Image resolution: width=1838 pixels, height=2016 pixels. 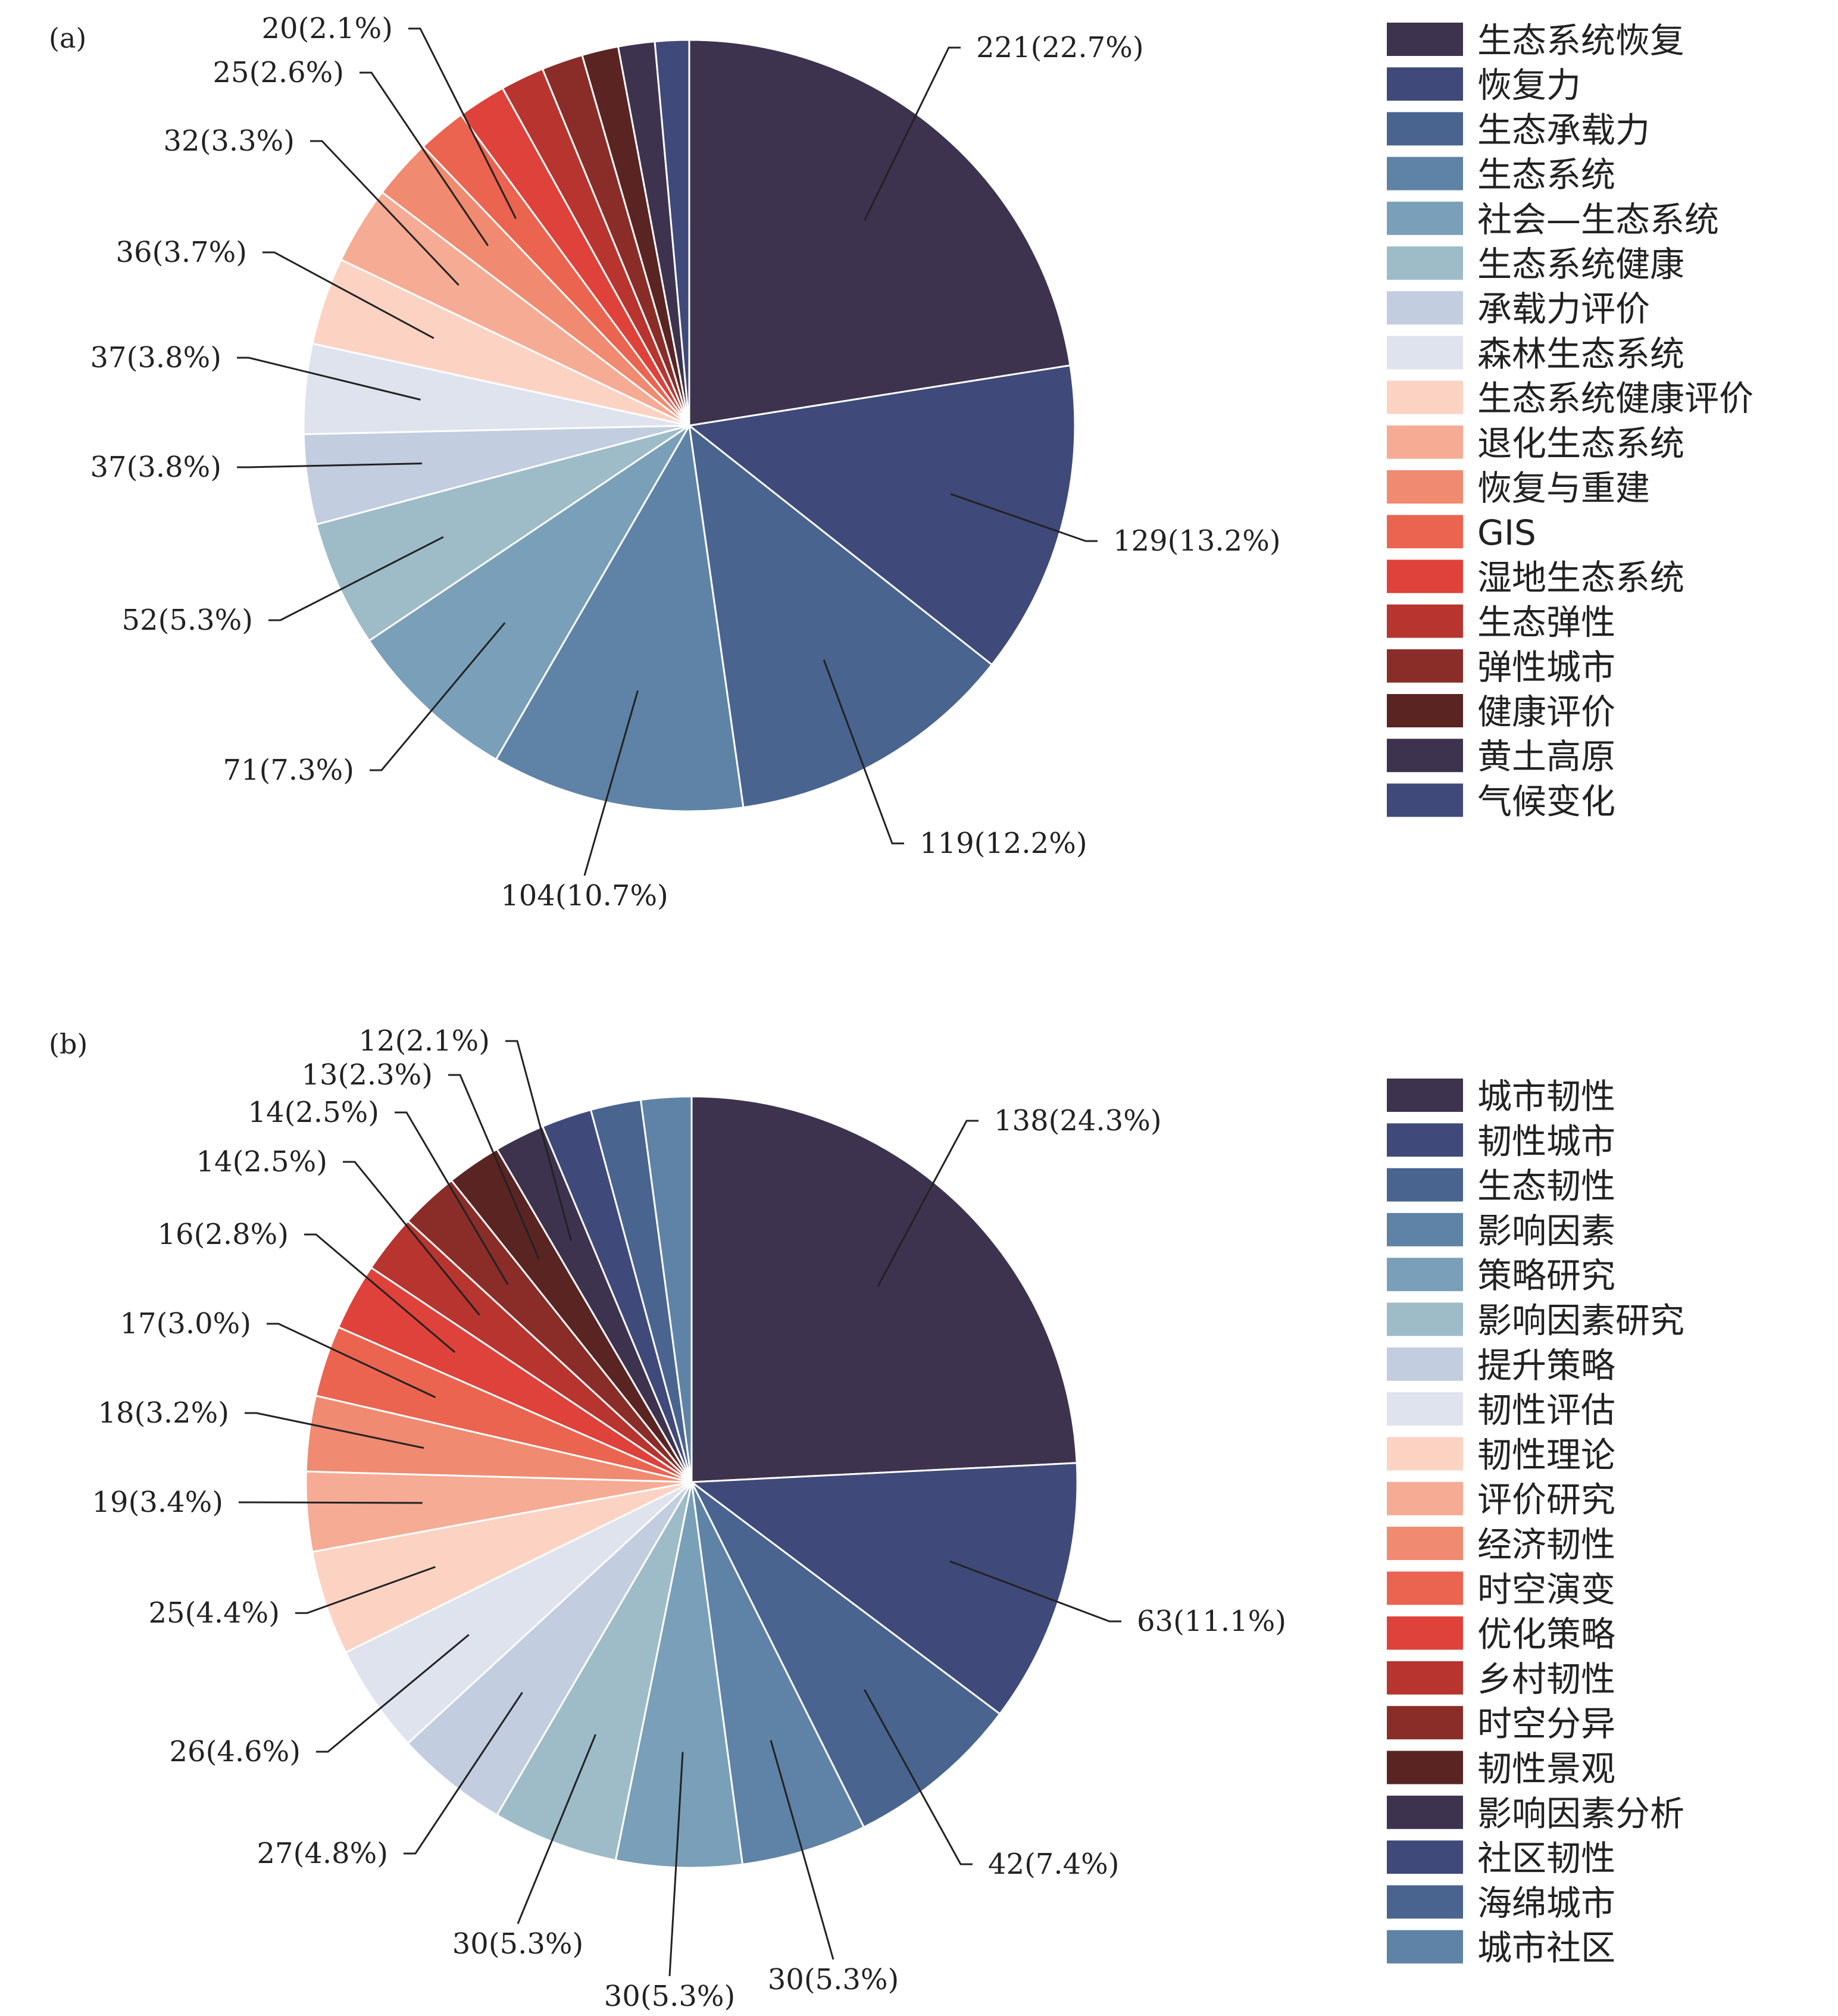 I want to click on slice-data-label: 36(3.7%), so click(x=181, y=252).